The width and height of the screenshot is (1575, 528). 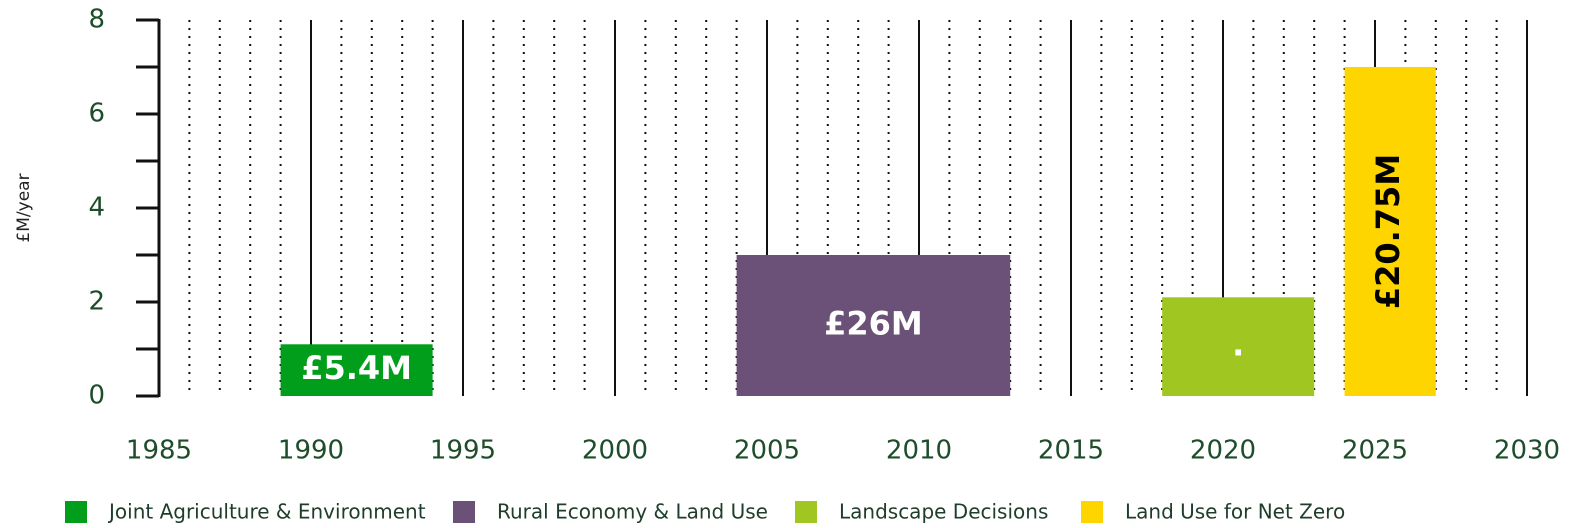 What do you see at coordinates (96, 396) in the screenshot?
I see `y-tick-label: 0` at bounding box center [96, 396].